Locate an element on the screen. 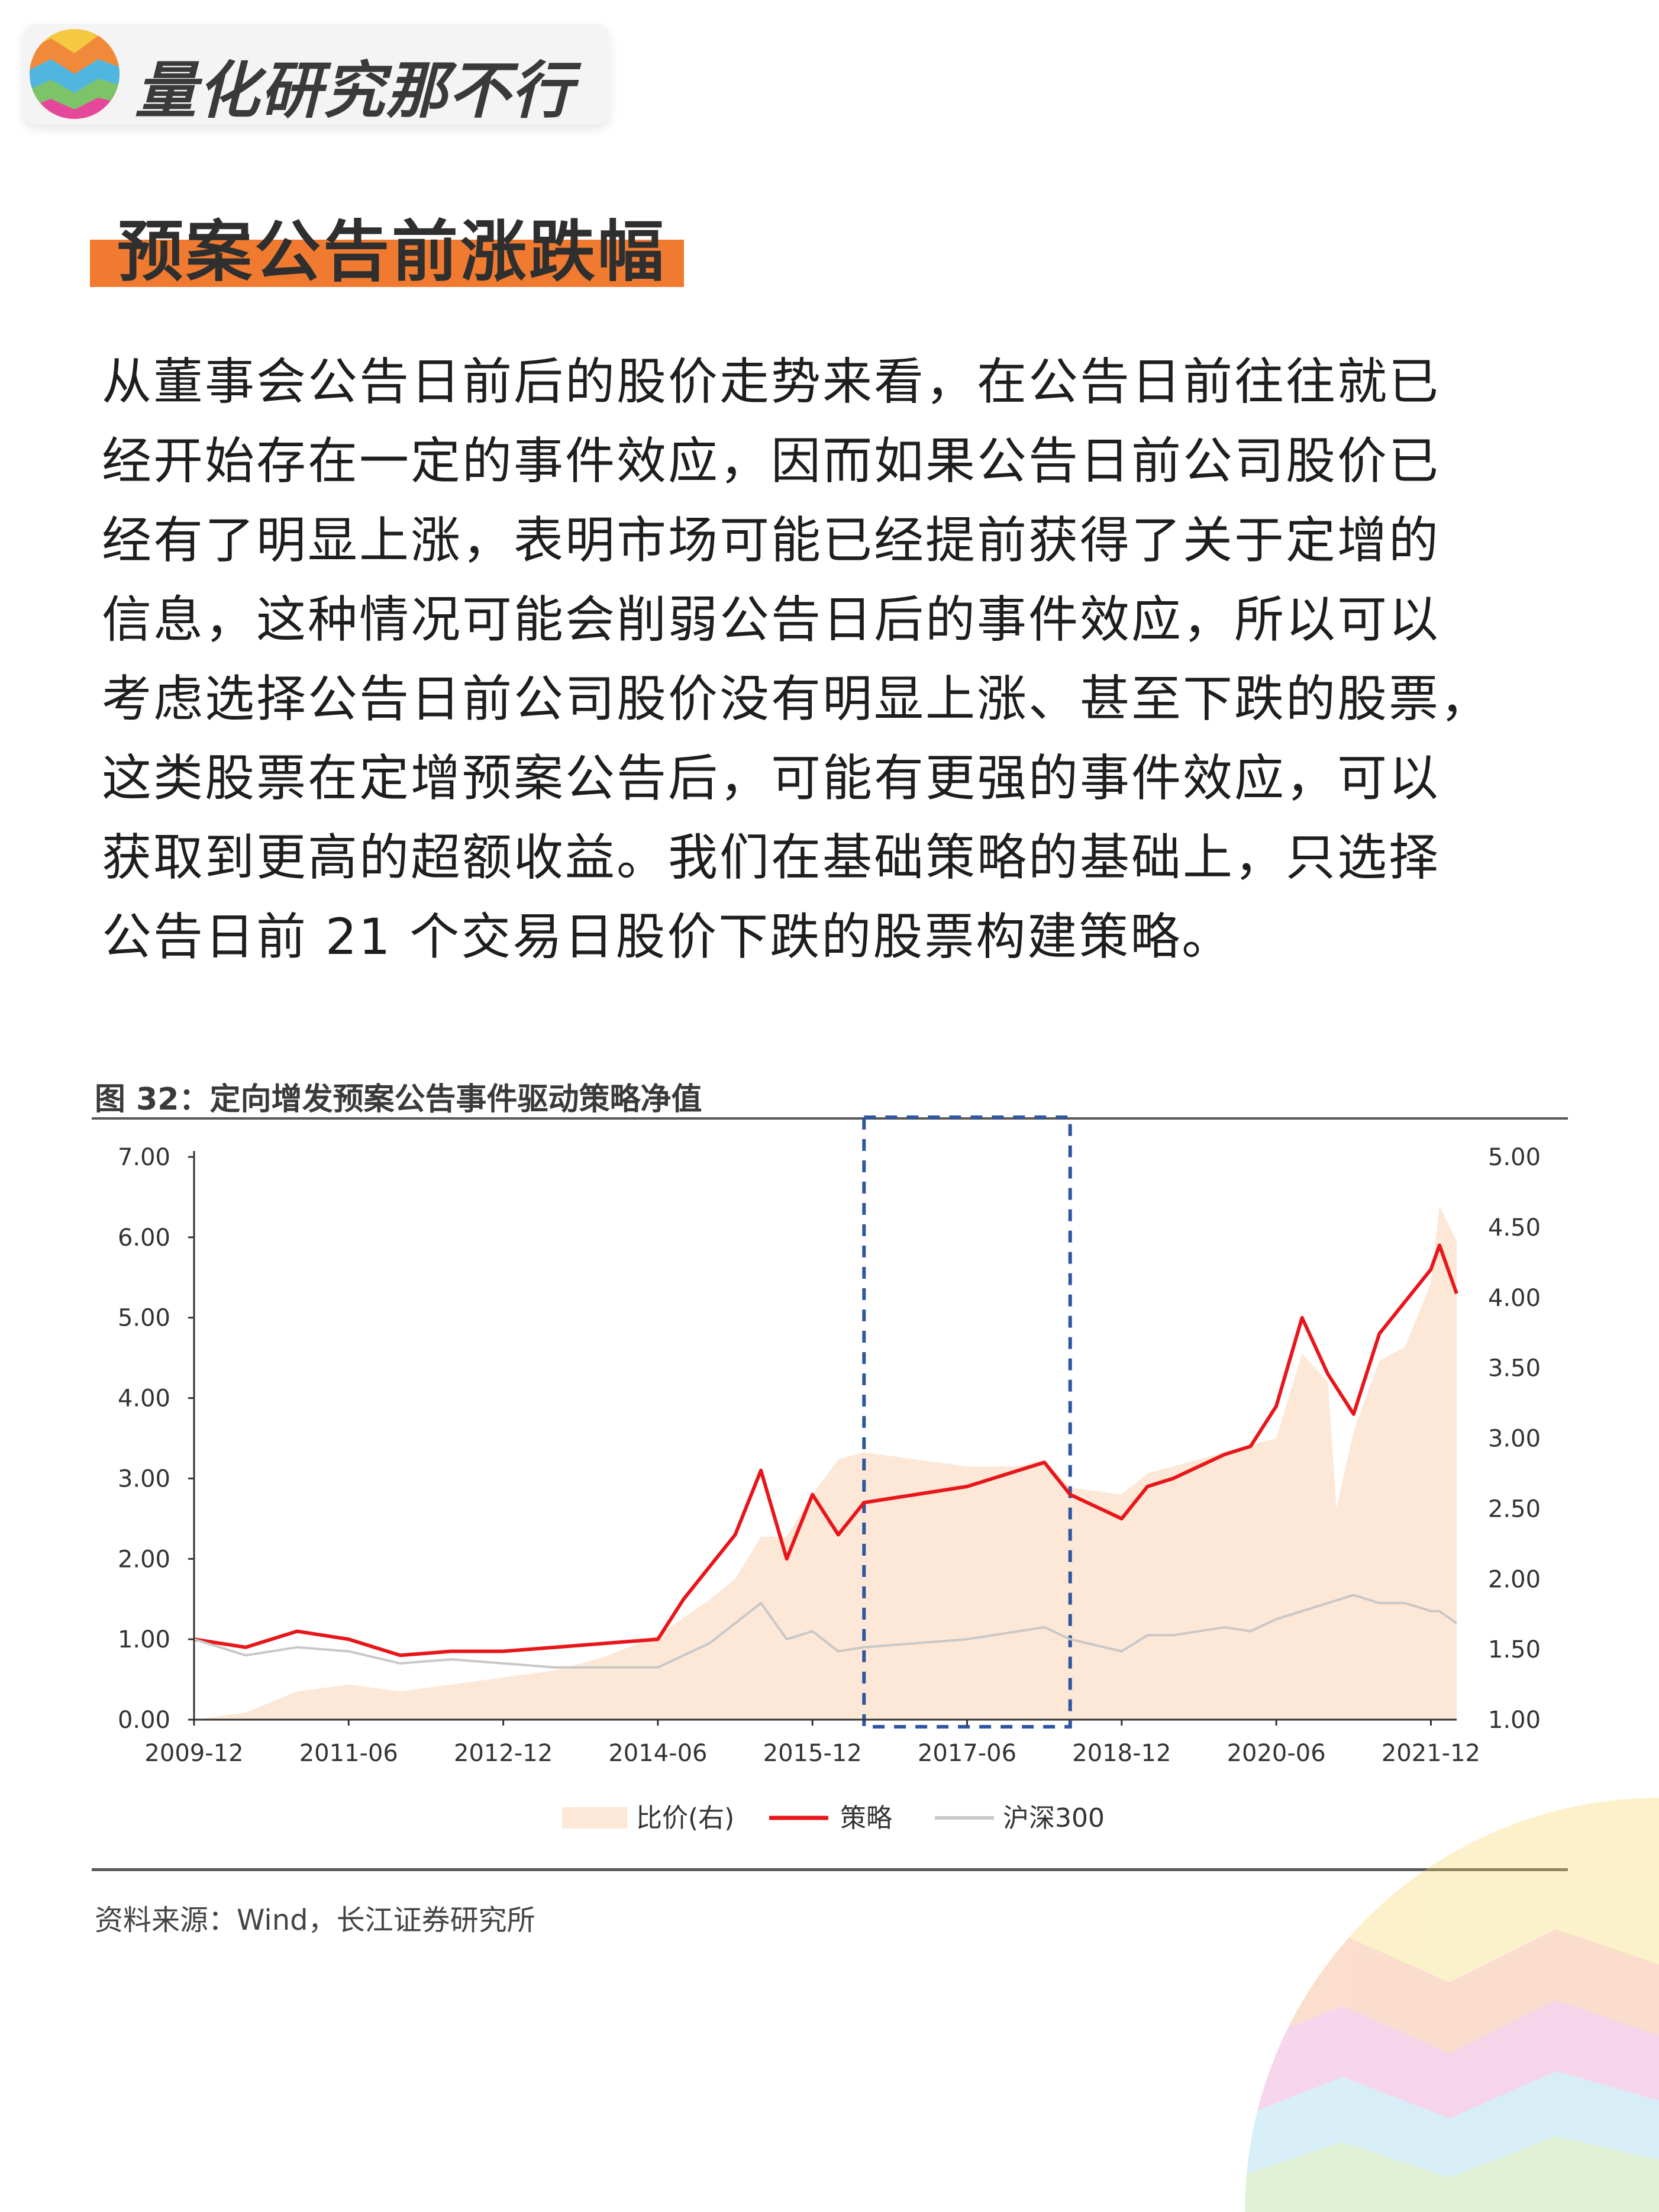 The height and width of the screenshot is (2212, 1659). right-tick-label: 2.00 is located at coordinates (1515, 1579).